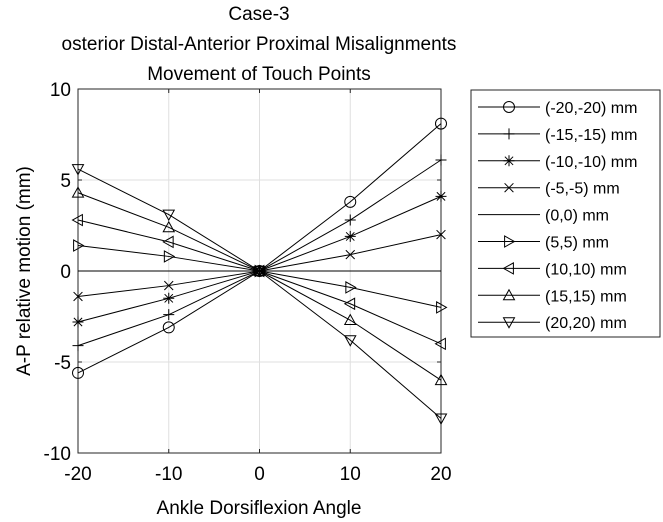 This screenshot has width=663, height=522. I want to click on y-tick-label: 10, so click(60, 90).